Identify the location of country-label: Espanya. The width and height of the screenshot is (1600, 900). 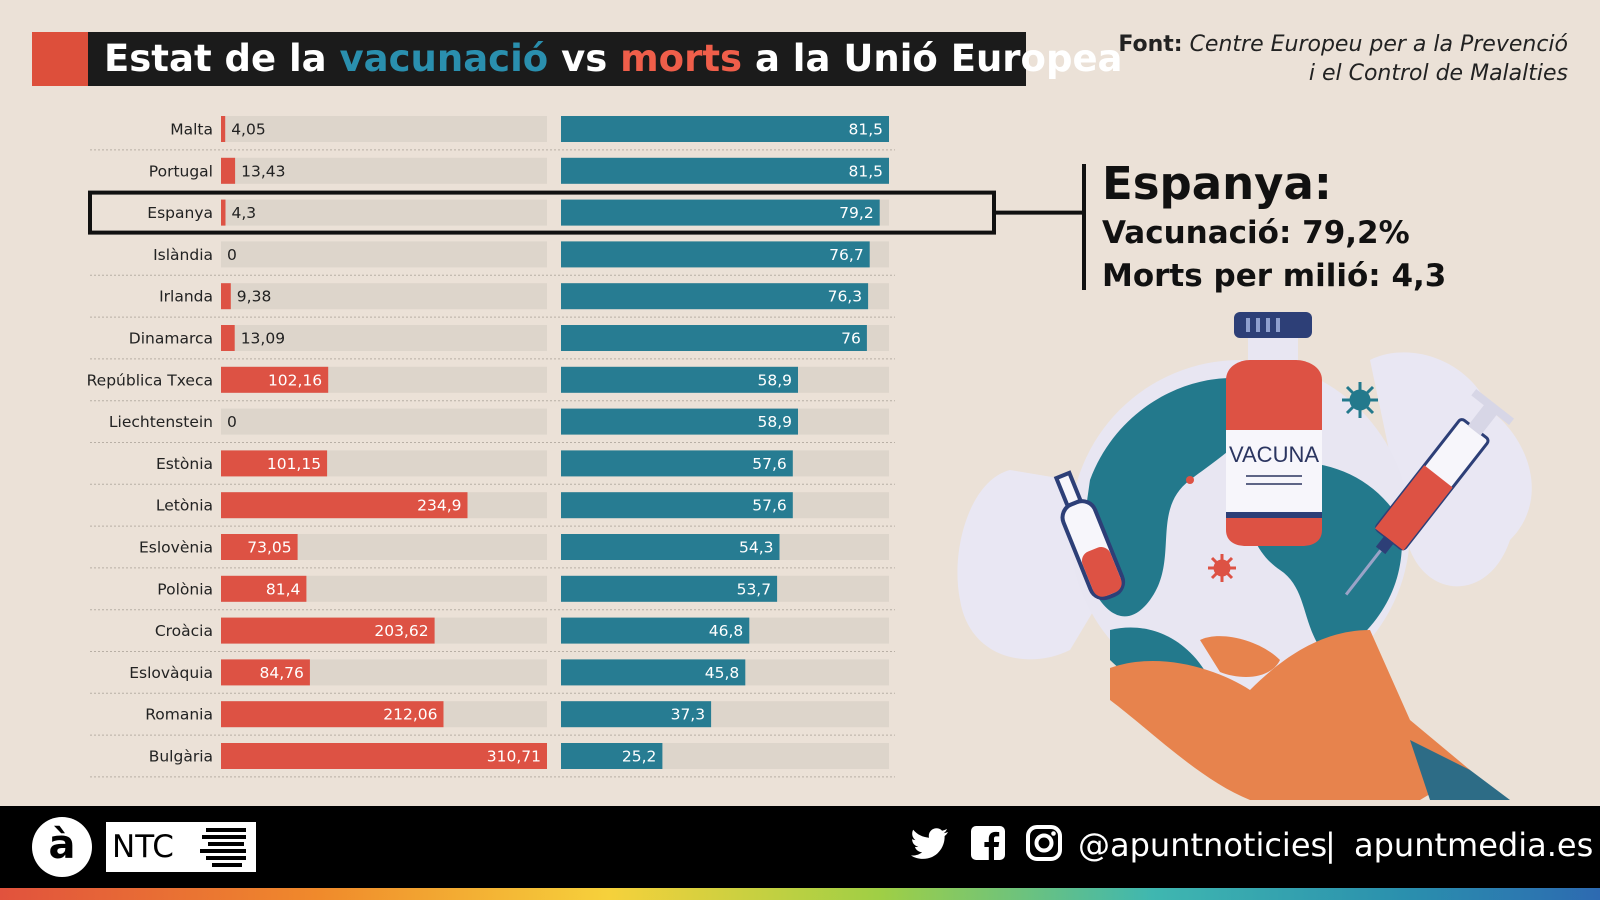
(180, 213).